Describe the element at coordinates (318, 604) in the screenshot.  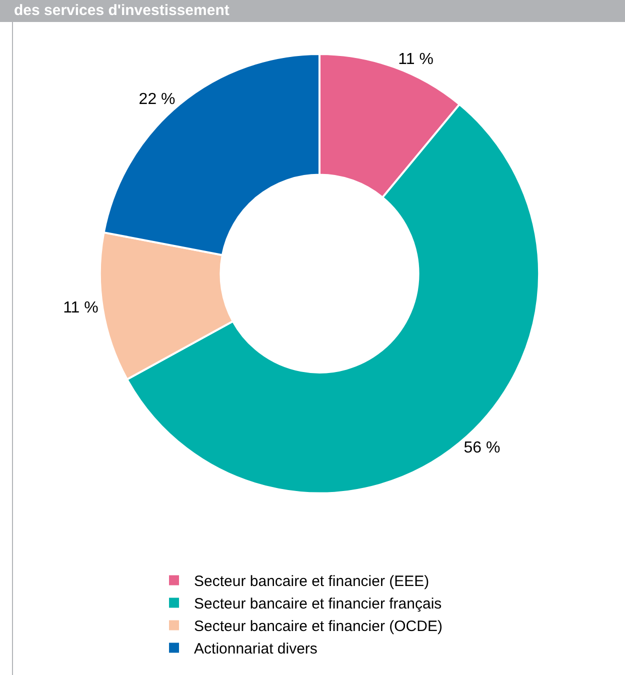
I see `legend-label: Secteur bancaire et financier français` at that location.